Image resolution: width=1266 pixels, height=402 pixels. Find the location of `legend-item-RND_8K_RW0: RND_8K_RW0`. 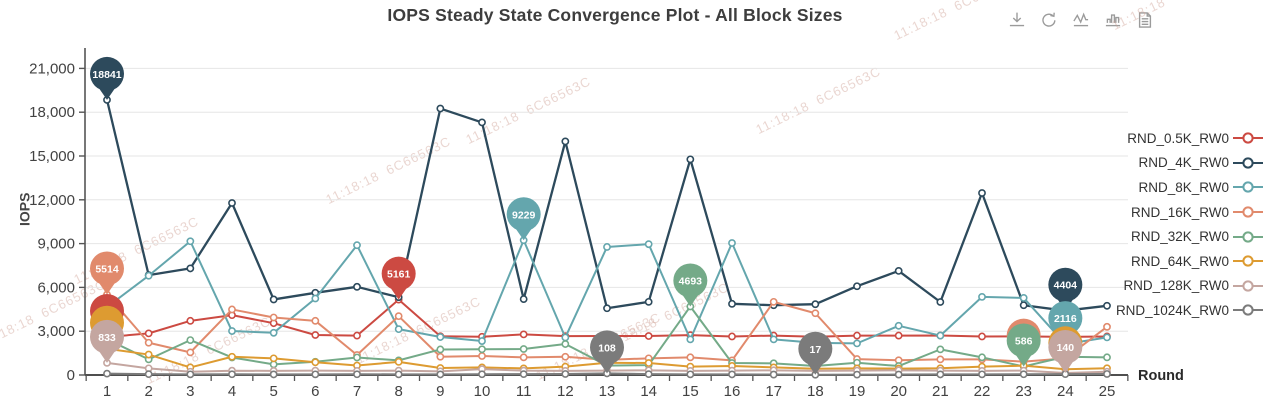

legend-item-RND_8K_RW0: RND_8K_RW0 is located at coordinates (1181, 187).